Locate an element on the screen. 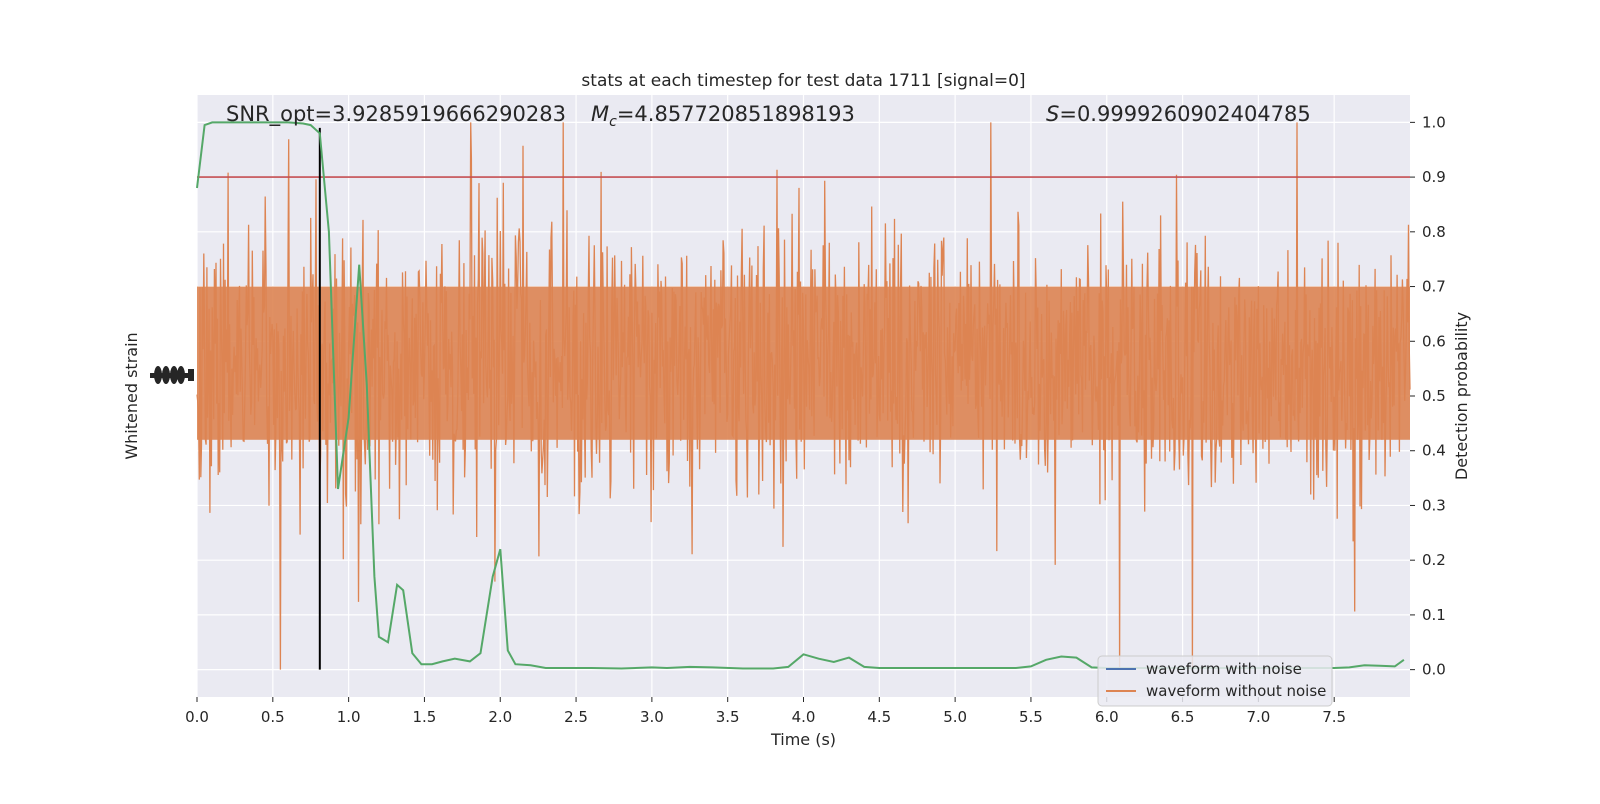 Image resolution: width=1600 pixels, height=804 pixels. x-tick-label: 0.5 is located at coordinates (273, 717).